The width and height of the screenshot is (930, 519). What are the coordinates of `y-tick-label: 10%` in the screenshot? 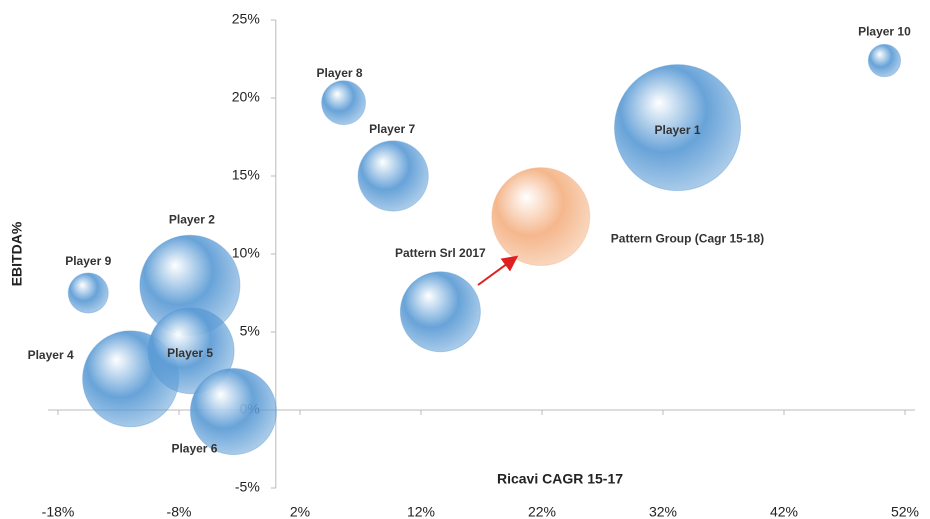 It's located at (246, 253).